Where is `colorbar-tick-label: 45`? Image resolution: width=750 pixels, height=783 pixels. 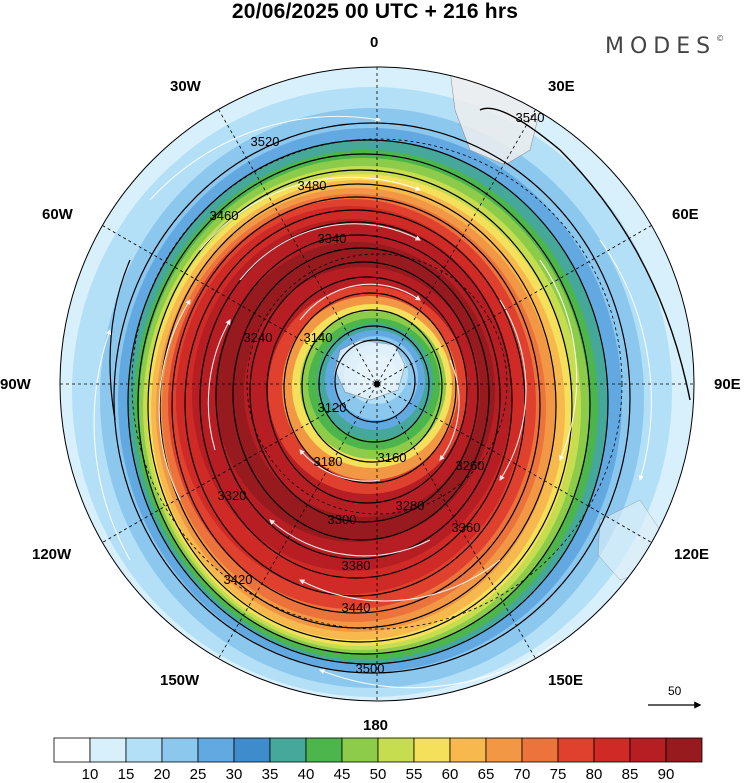 colorbar-tick-label: 45 is located at coordinates (342, 774).